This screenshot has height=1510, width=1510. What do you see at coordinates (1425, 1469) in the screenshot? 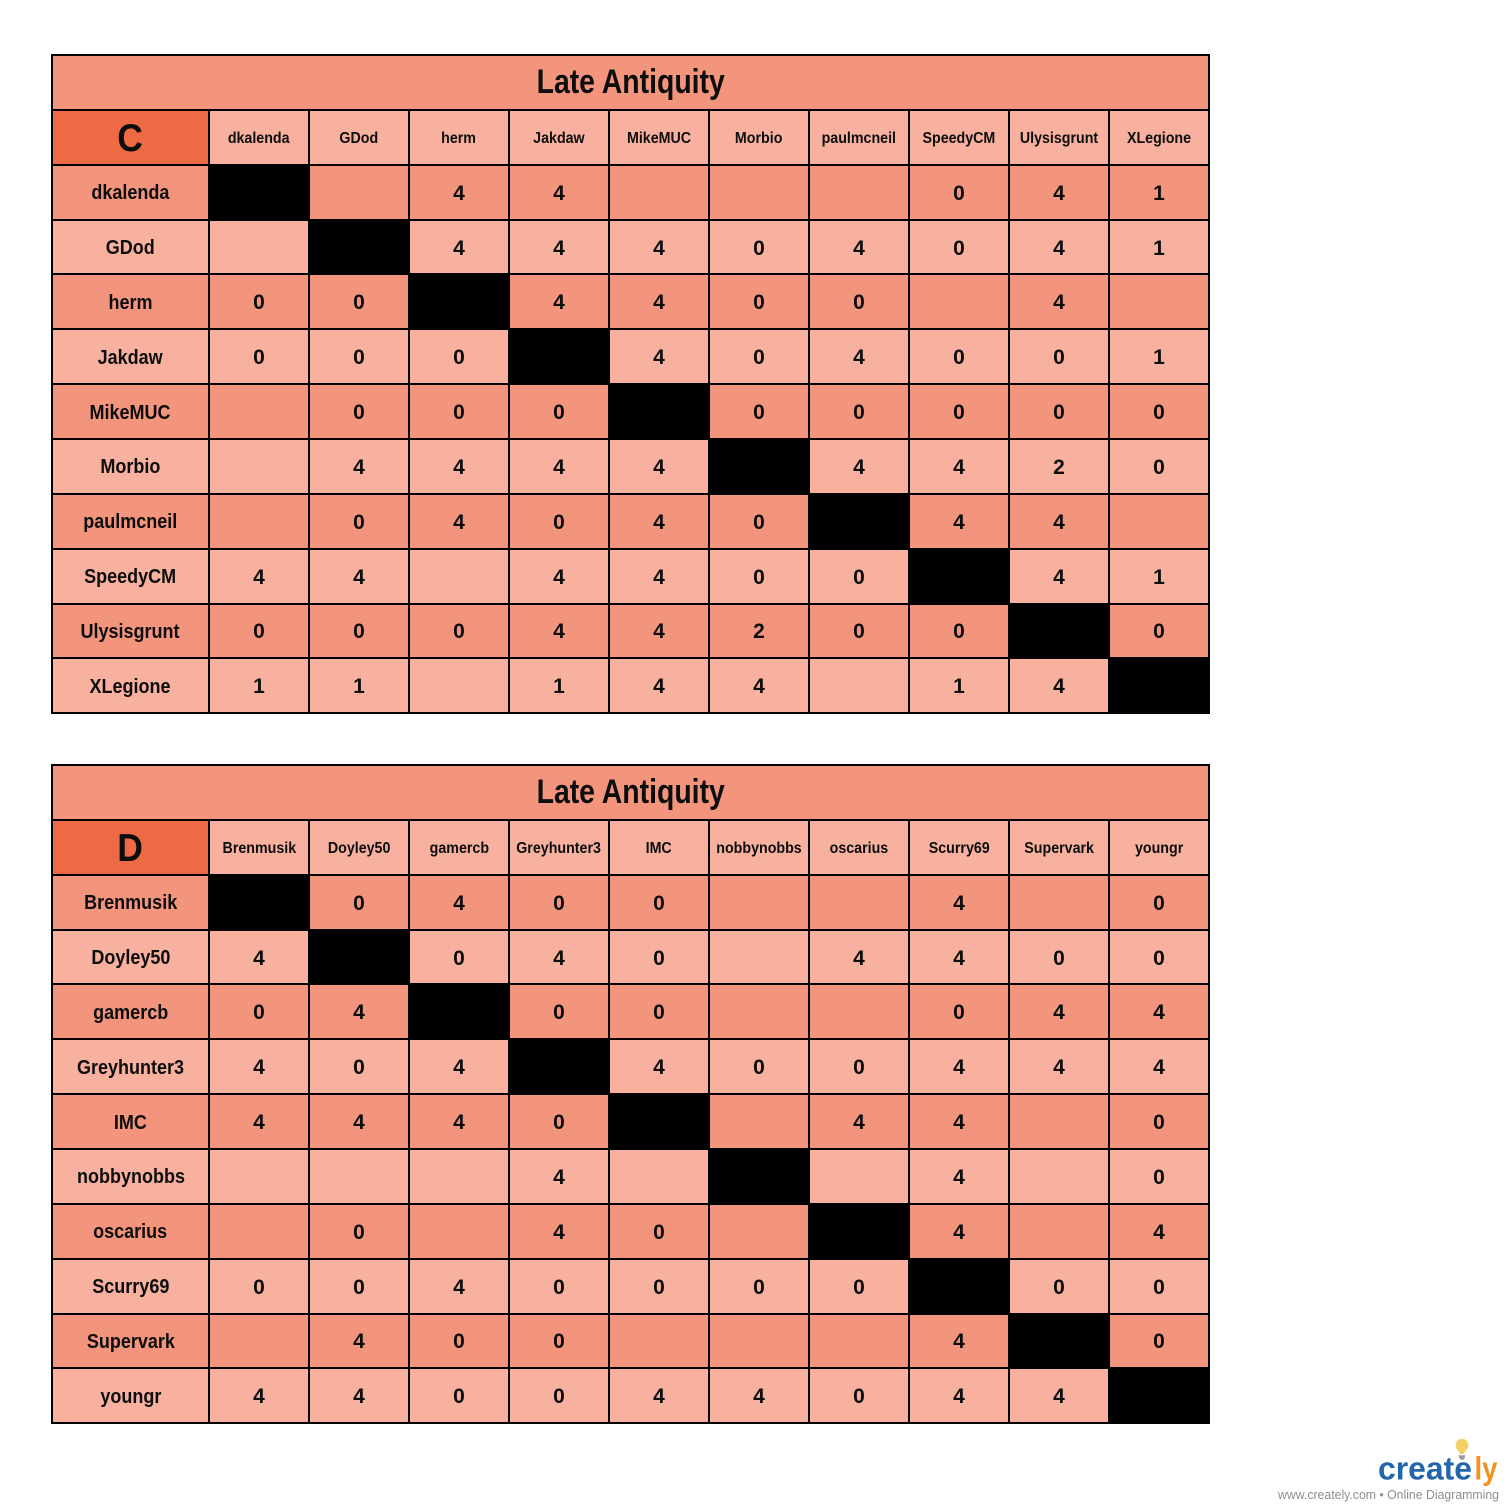
I see `svg-text: create` at bounding box center [1425, 1469].